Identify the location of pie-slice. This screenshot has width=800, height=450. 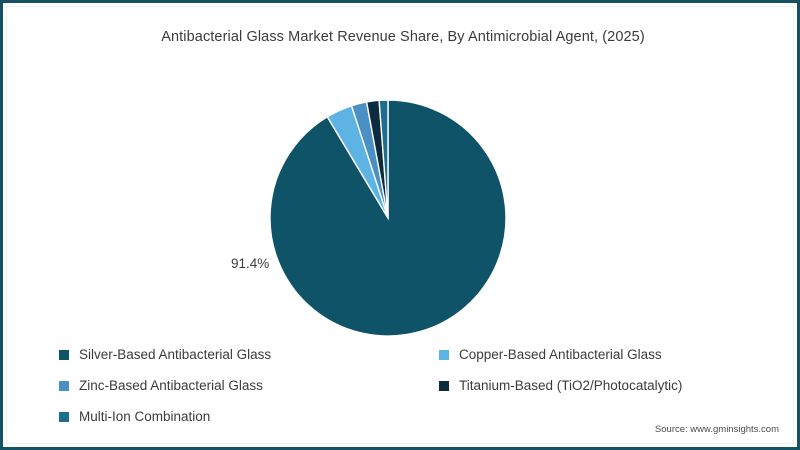
(383, 159).